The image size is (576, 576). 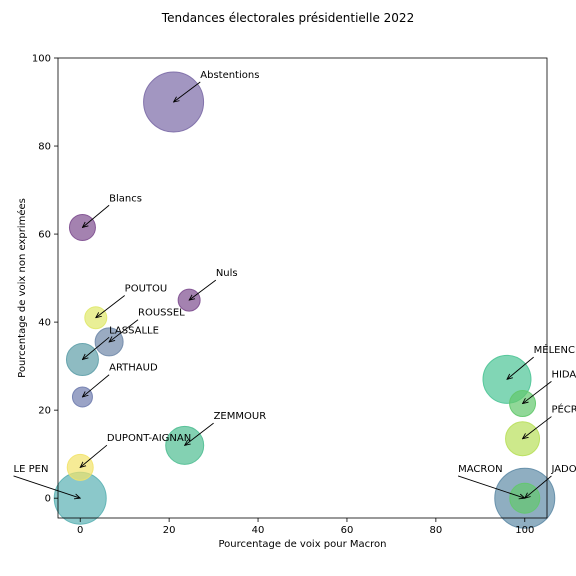 I want to click on y-tick-label-4: 80, so click(x=44, y=147).